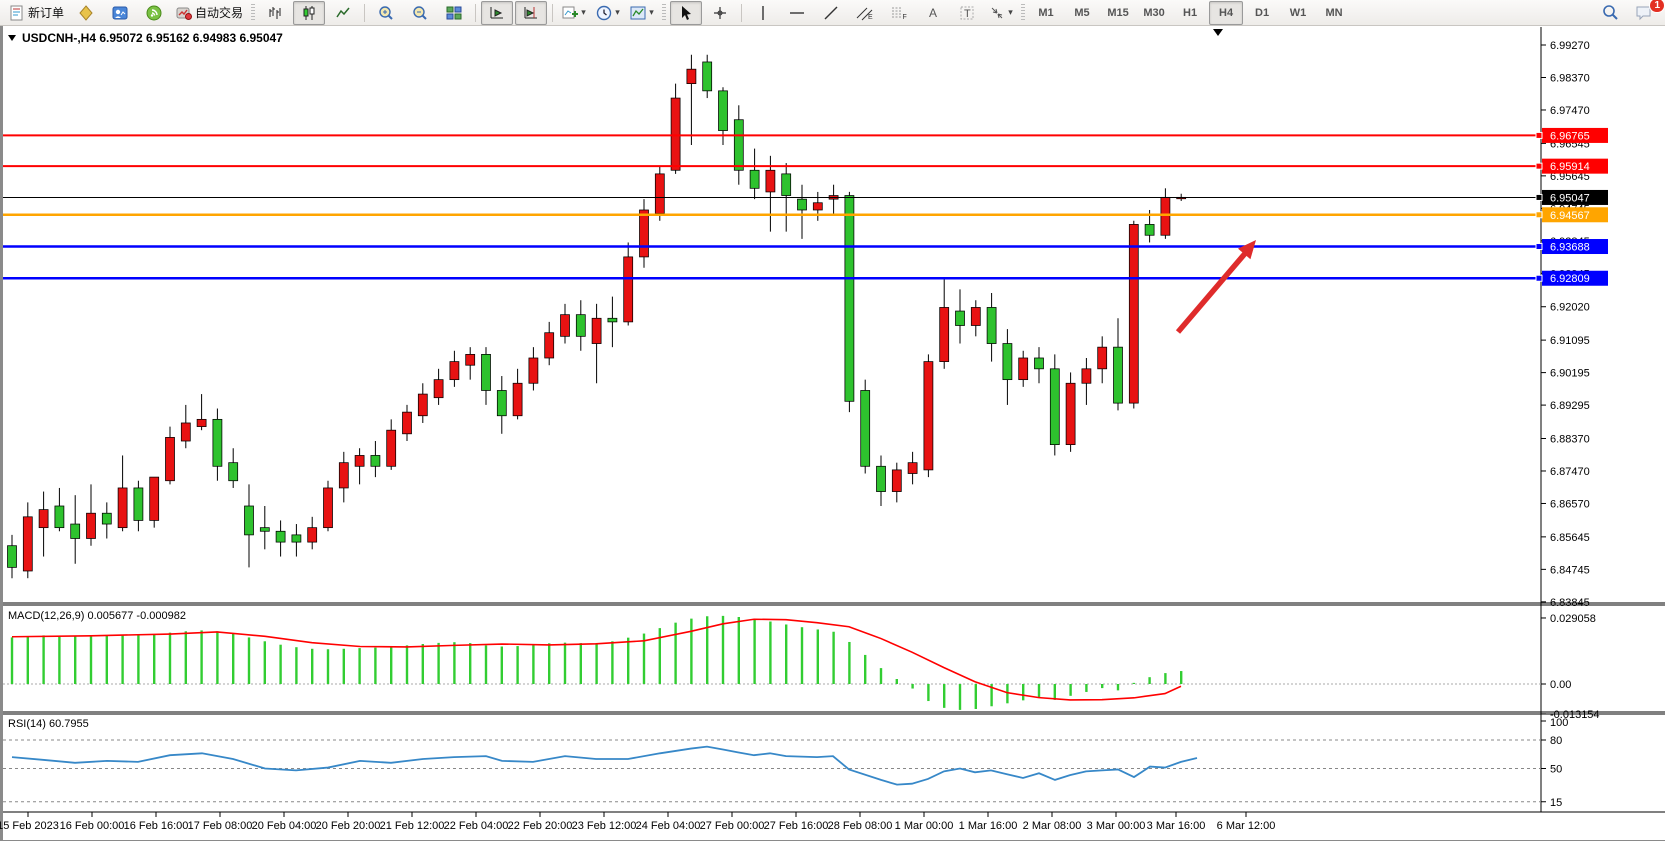  Describe the element at coordinates (531, 12) in the screenshot. I see `chart-shift-button` at that location.